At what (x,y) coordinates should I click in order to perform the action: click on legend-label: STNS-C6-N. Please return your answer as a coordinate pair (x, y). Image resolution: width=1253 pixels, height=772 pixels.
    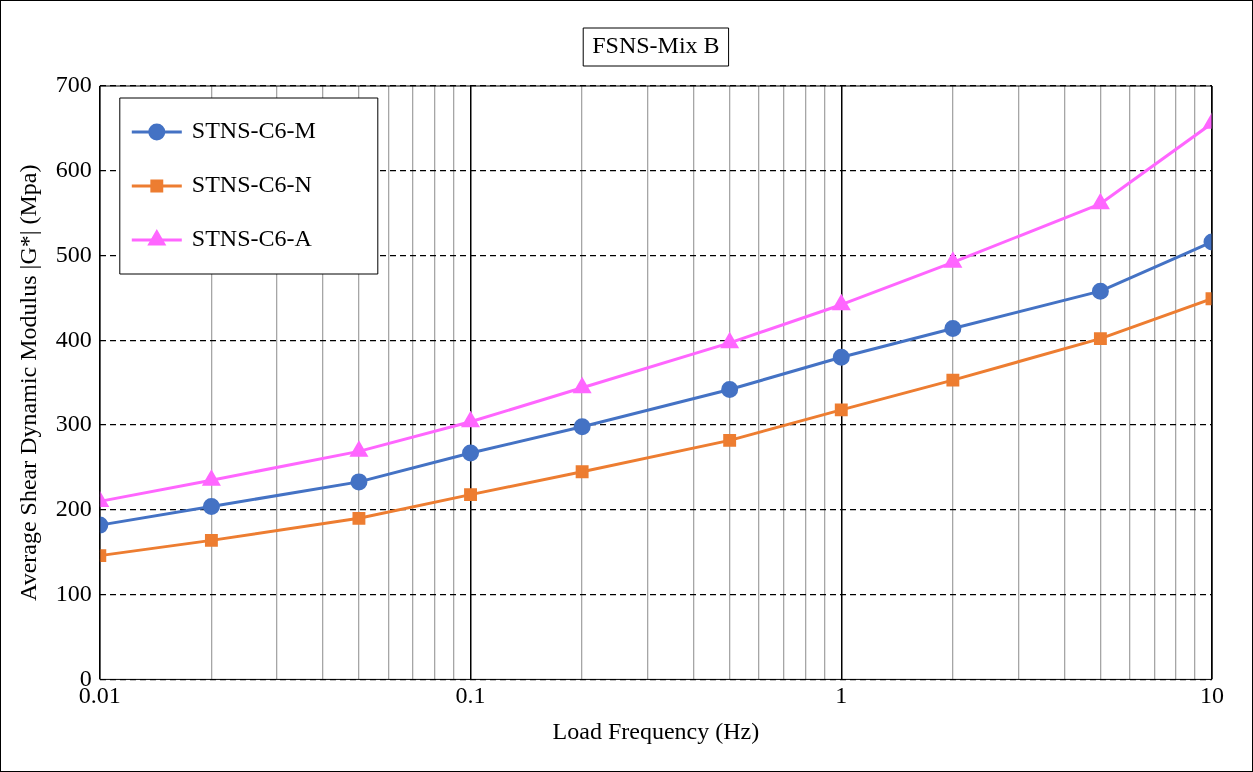
    Looking at the image, I should click on (251, 184).